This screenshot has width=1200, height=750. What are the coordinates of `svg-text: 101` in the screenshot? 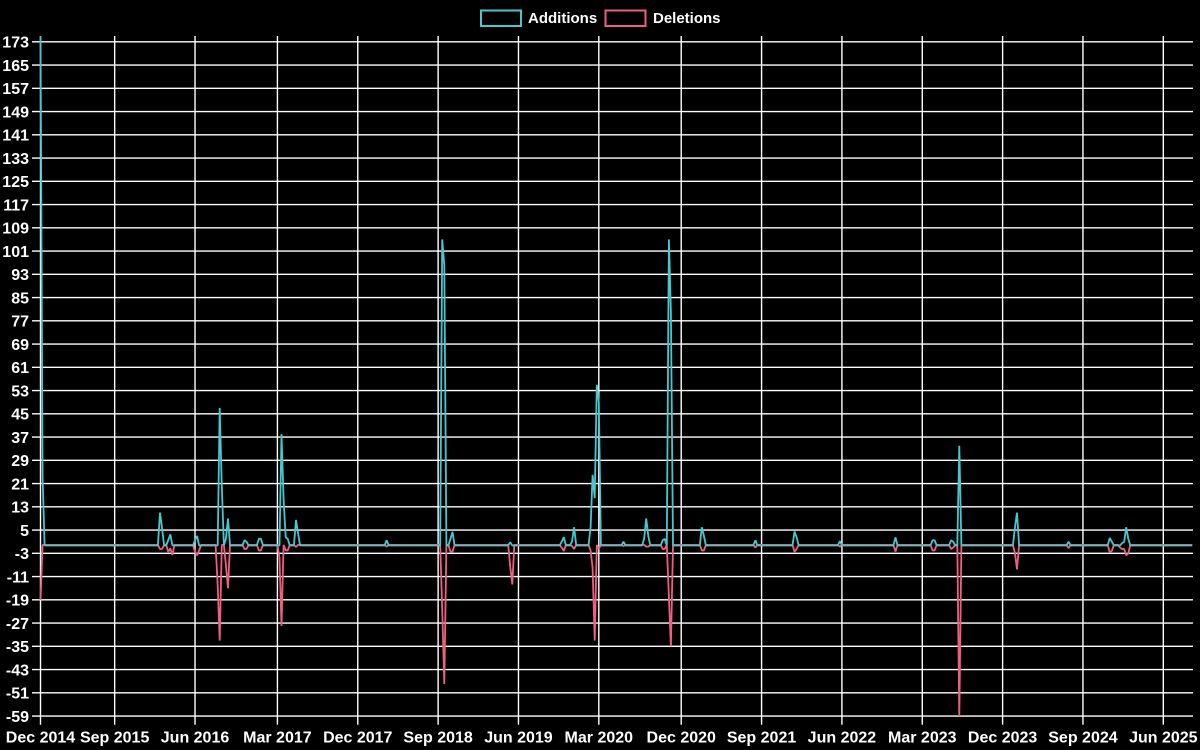 It's located at (15, 252).